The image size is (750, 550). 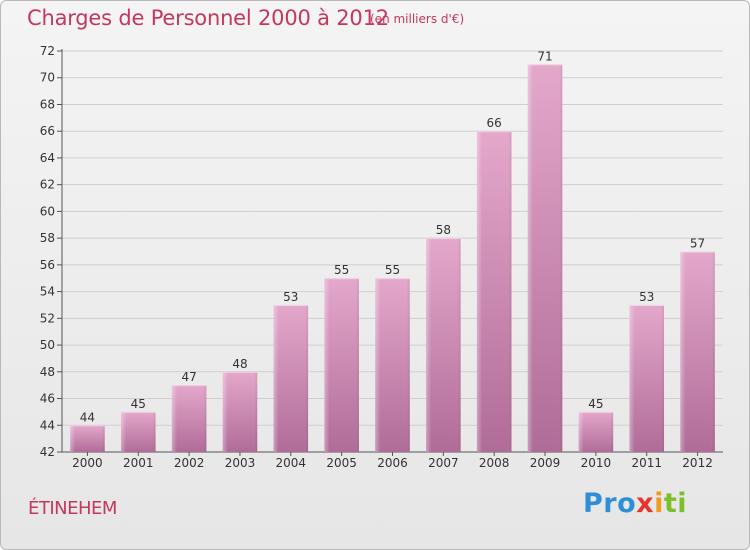 What do you see at coordinates (341, 463) in the screenshot?
I see `x-tick-label: 2005` at bounding box center [341, 463].